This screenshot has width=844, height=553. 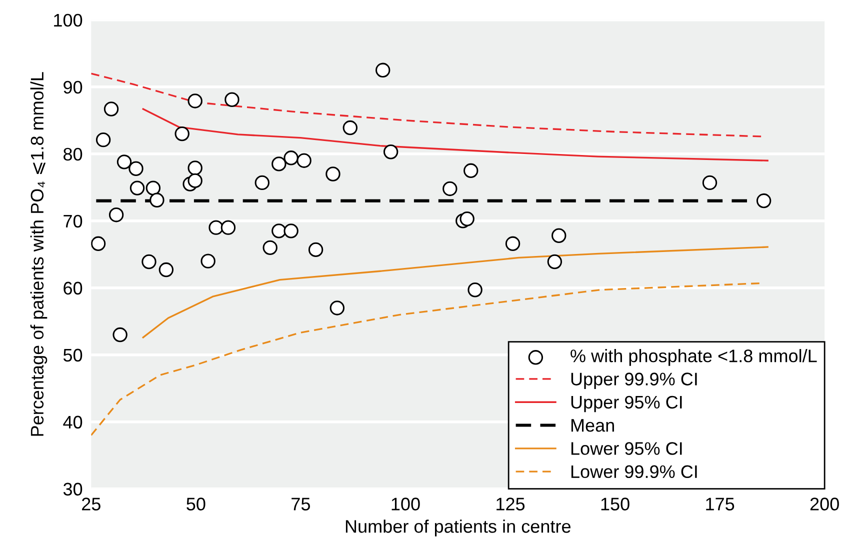 What do you see at coordinates (458, 528) in the screenshot?
I see `x-axis-title: Number of patients in centre` at bounding box center [458, 528].